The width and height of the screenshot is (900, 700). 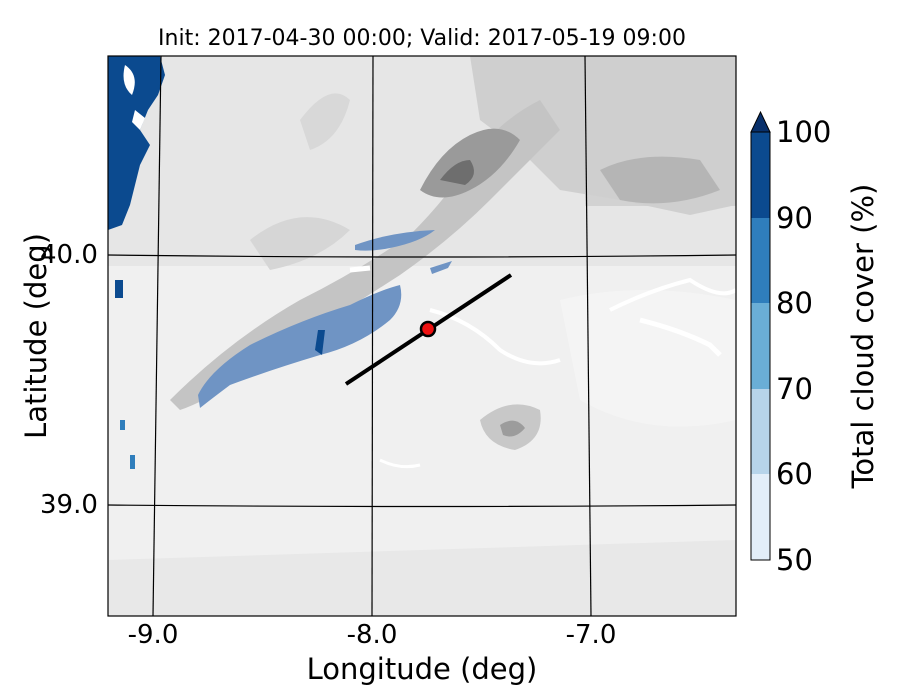 What do you see at coordinates (804, 132) in the screenshot?
I see `colorbar-tick: 100` at bounding box center [804, 132].